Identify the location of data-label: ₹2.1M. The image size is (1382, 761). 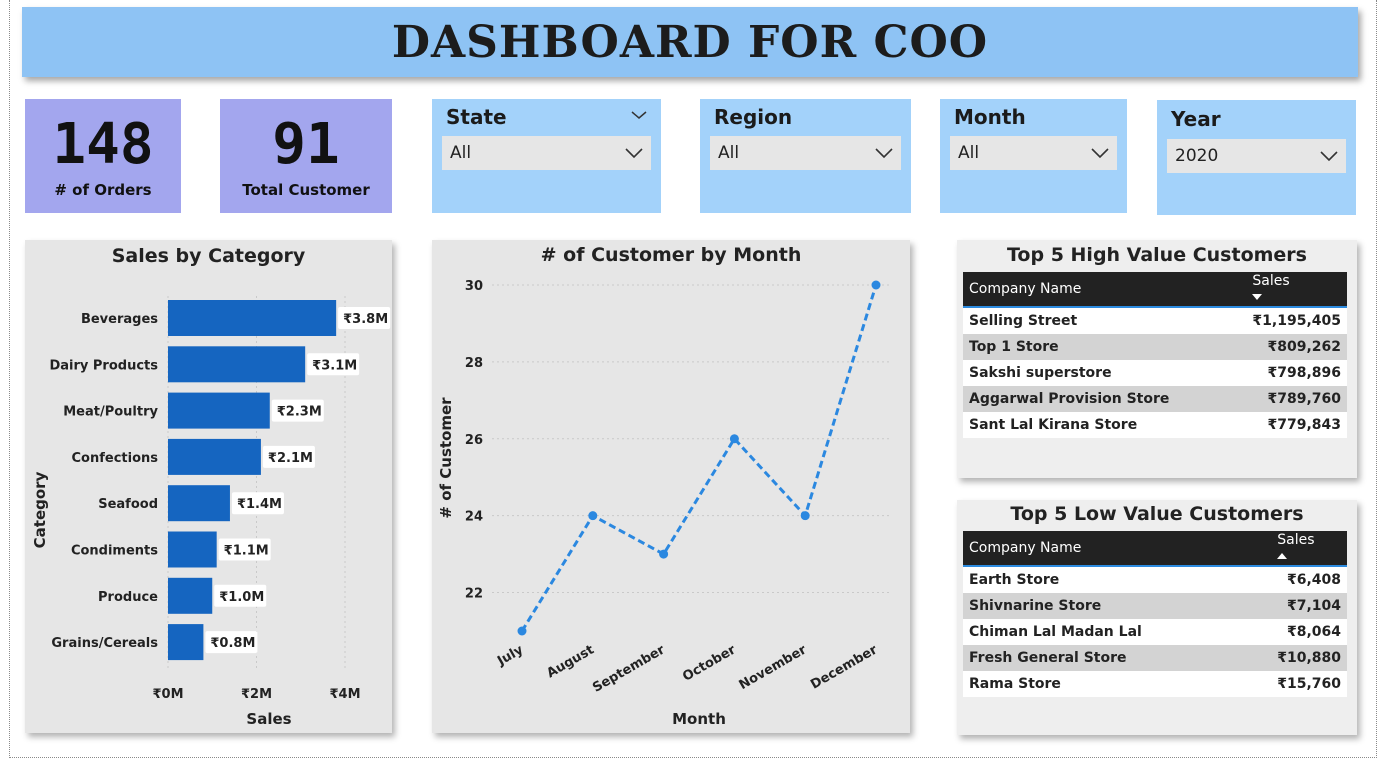
(290, 458).